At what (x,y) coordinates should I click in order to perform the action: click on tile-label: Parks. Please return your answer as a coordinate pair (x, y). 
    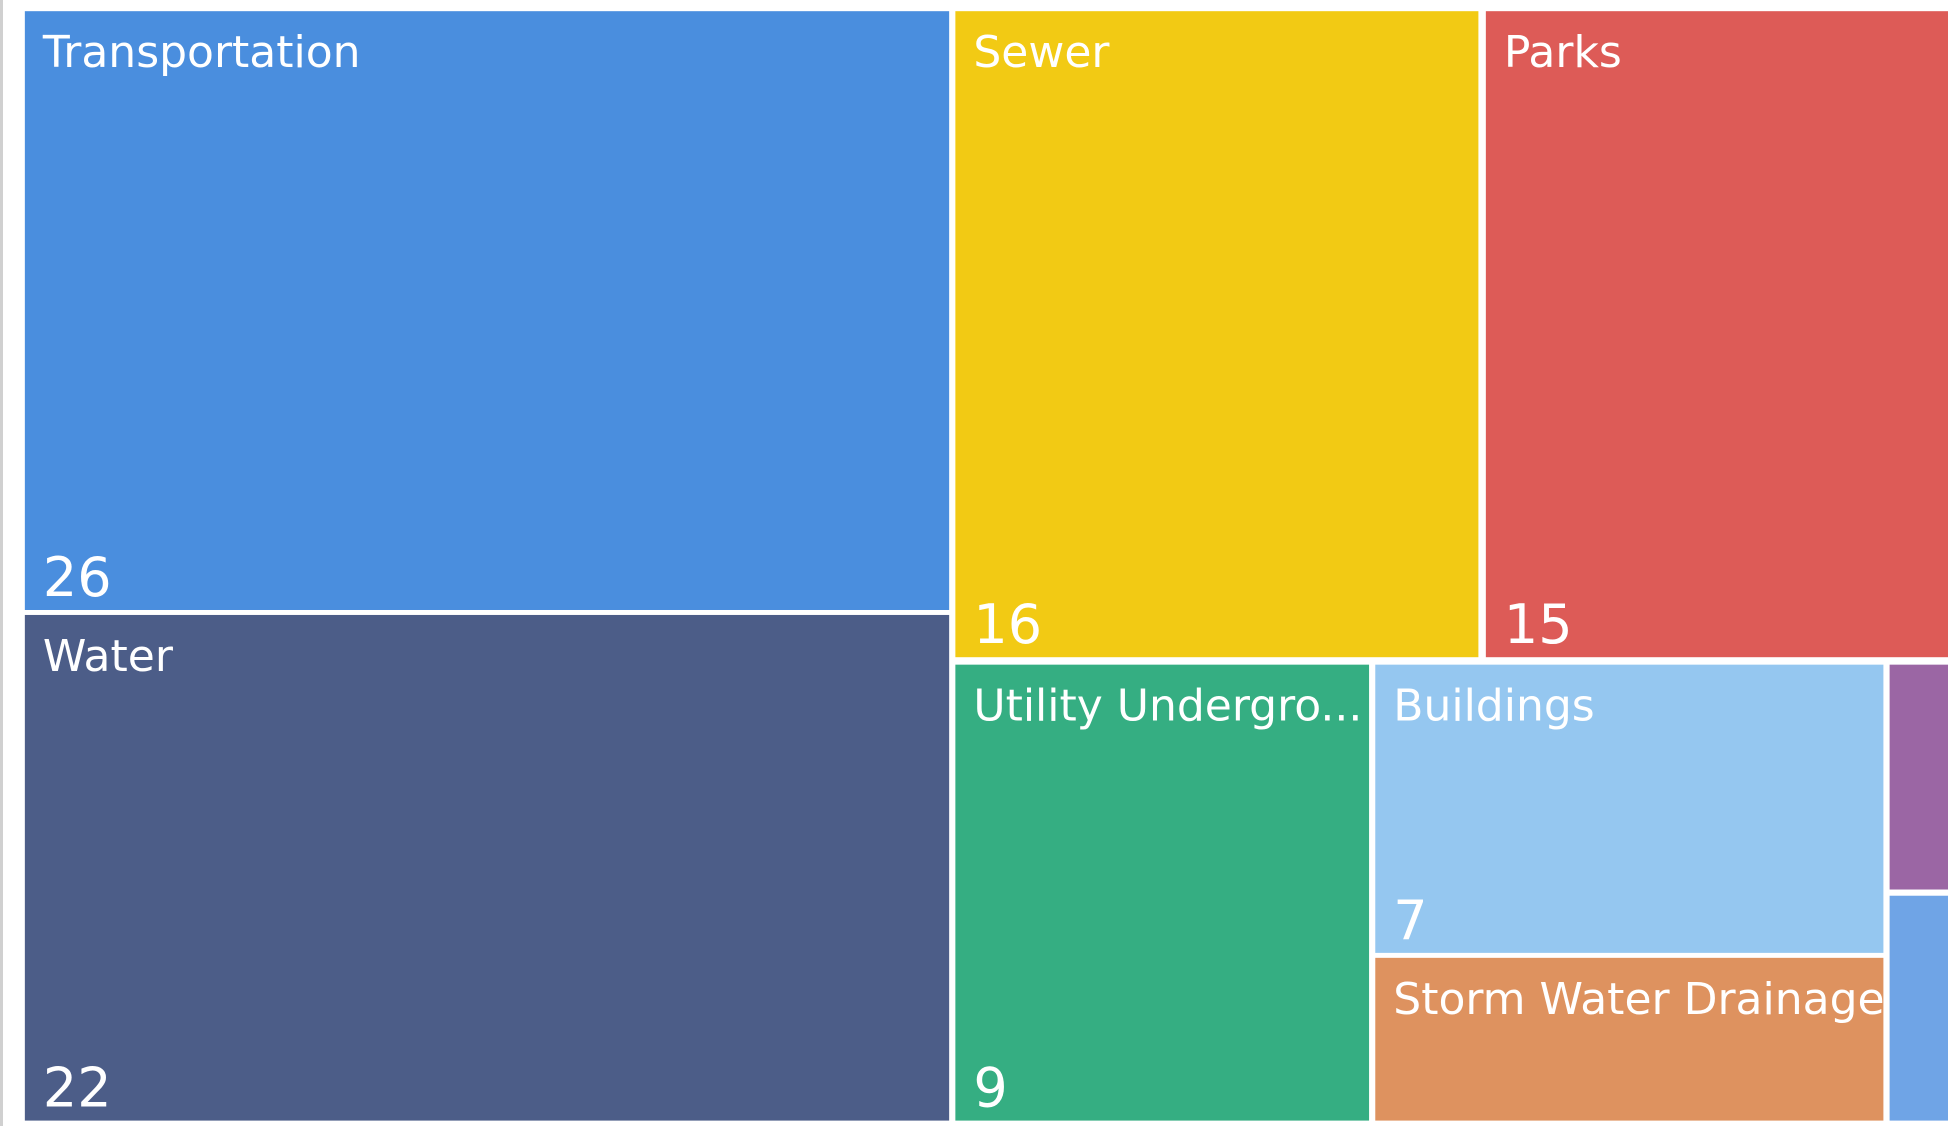
    Looking at the image, I should click on (1563, 52).